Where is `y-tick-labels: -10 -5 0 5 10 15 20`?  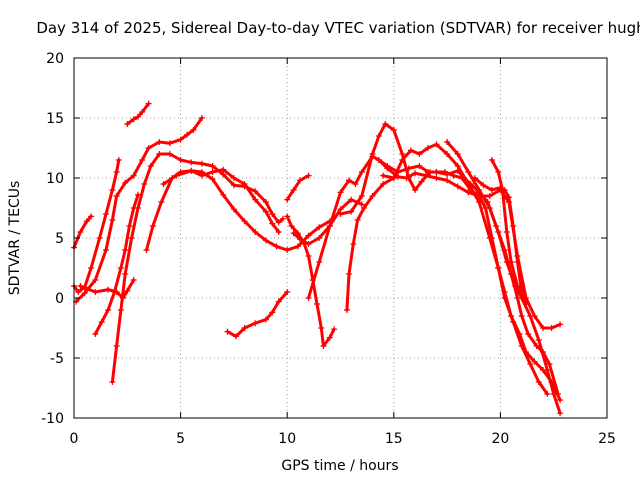
y-tick-labels: -10 -5 0 5 10 15 20 is located at coordinates (52, 239).